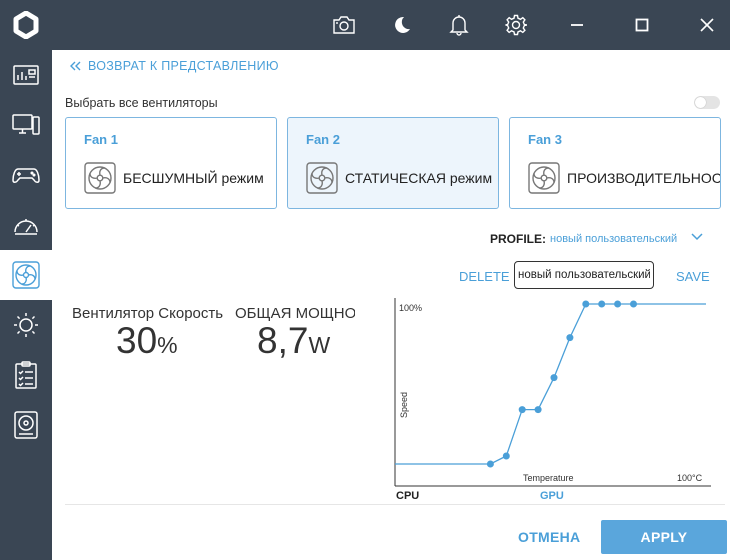 The width and height of the screenshot is (730, 560). What do you see at coordinates (550, 384) in the screenshot?
I see `fan-curve-line` at bounding box center [550, 384].